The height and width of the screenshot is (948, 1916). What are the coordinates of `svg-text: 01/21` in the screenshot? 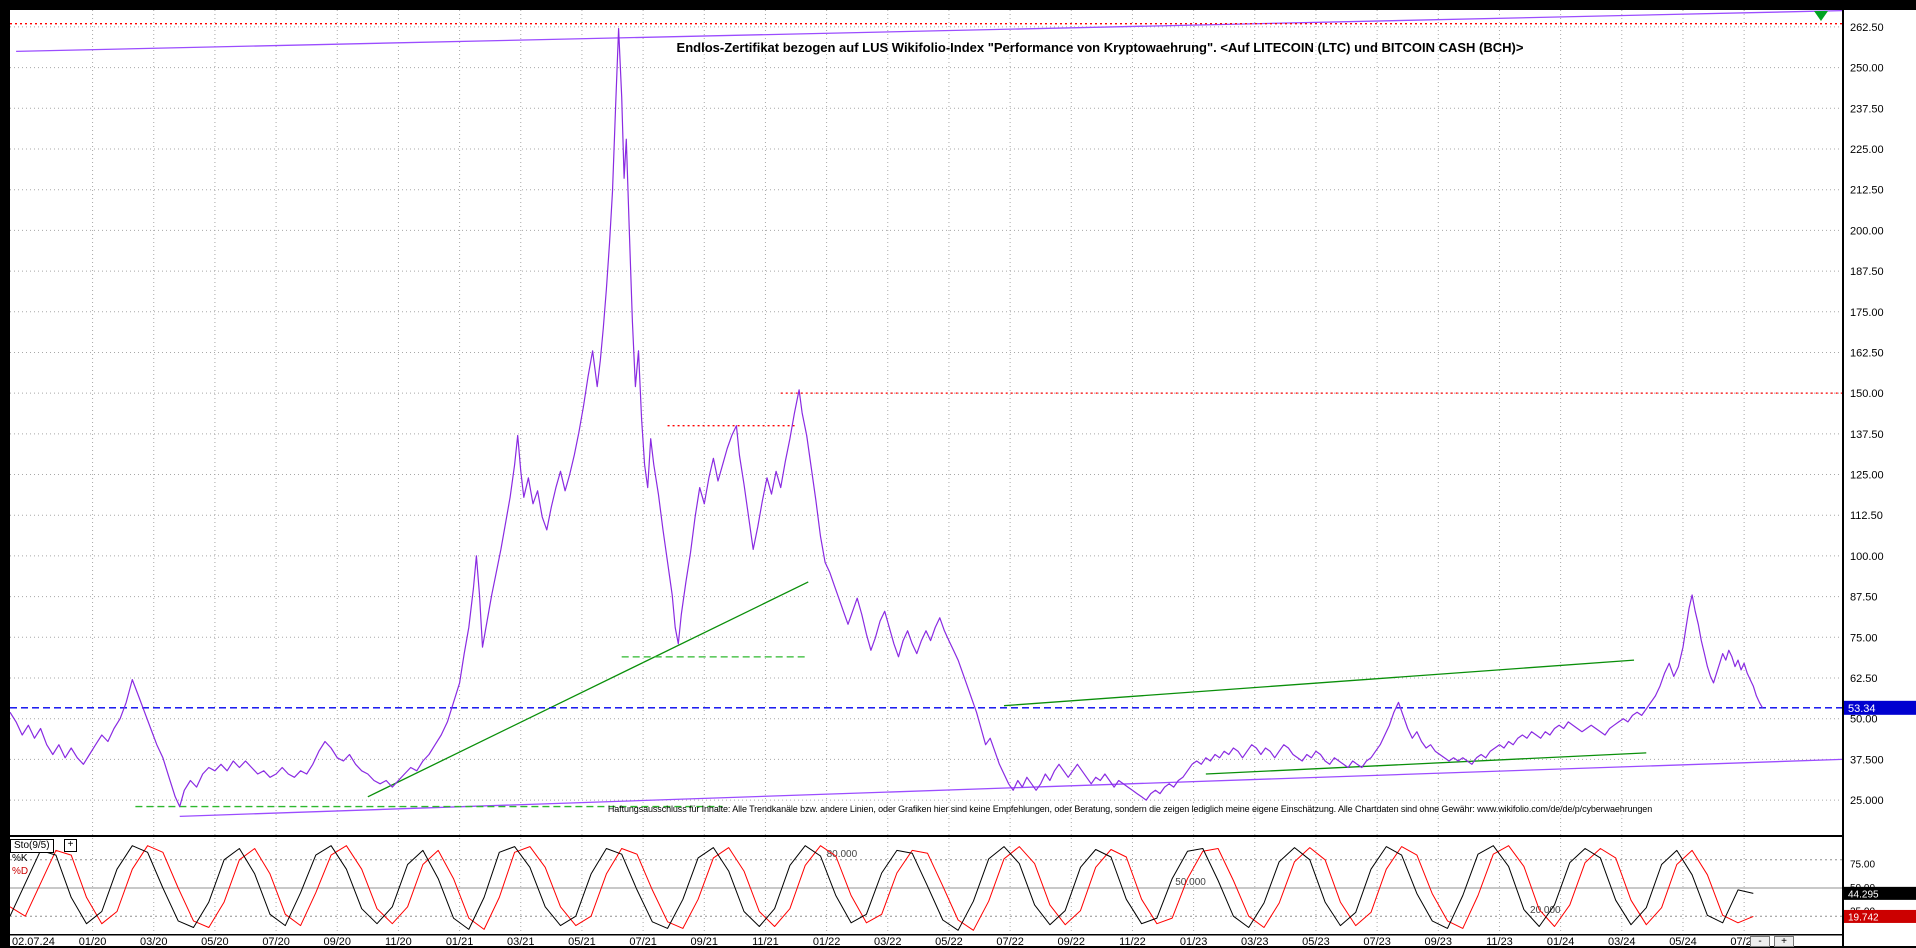 It's located at (460, 942).